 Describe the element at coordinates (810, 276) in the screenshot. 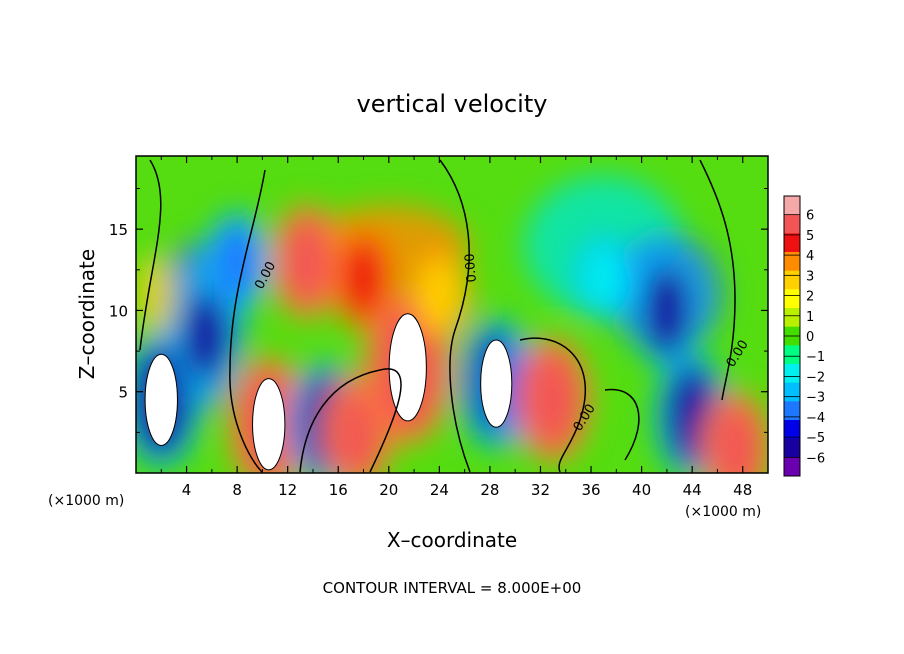

I see `colorbar-label: 3` at that location.